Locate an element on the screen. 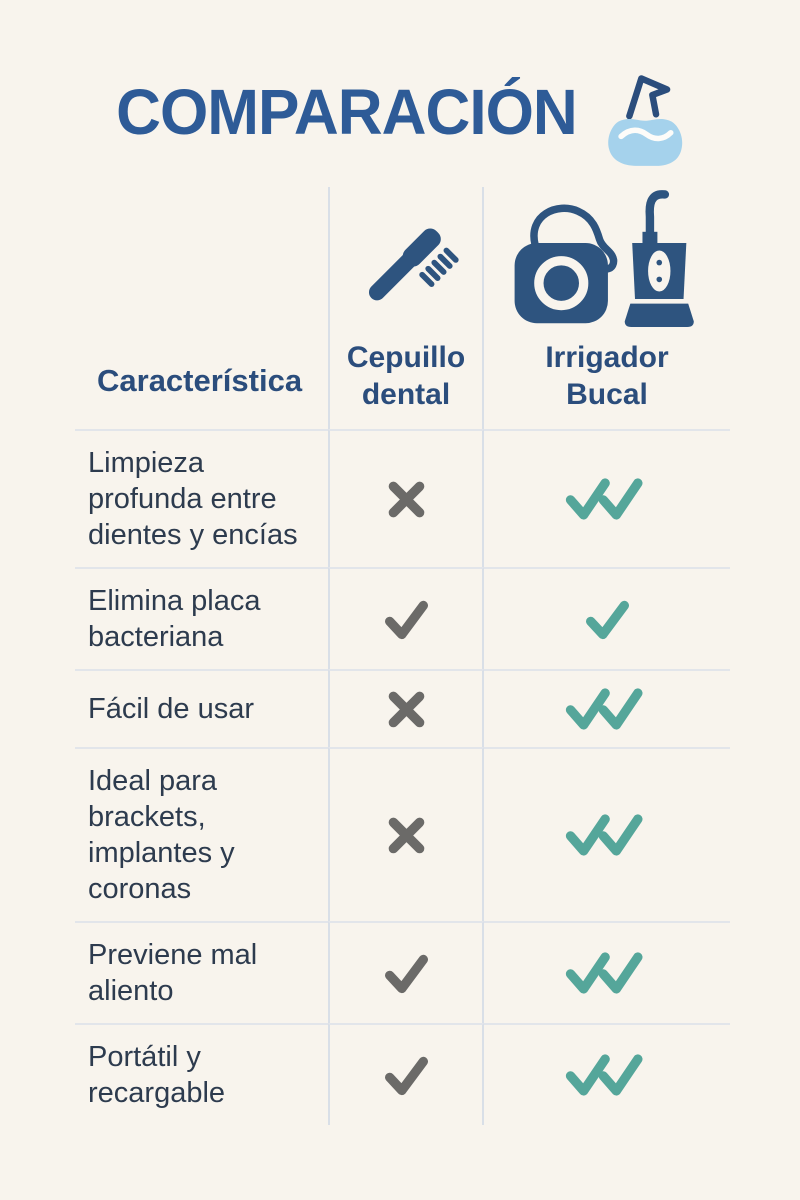  header: COMPARACIÓN is located at coordinates (400, 114).